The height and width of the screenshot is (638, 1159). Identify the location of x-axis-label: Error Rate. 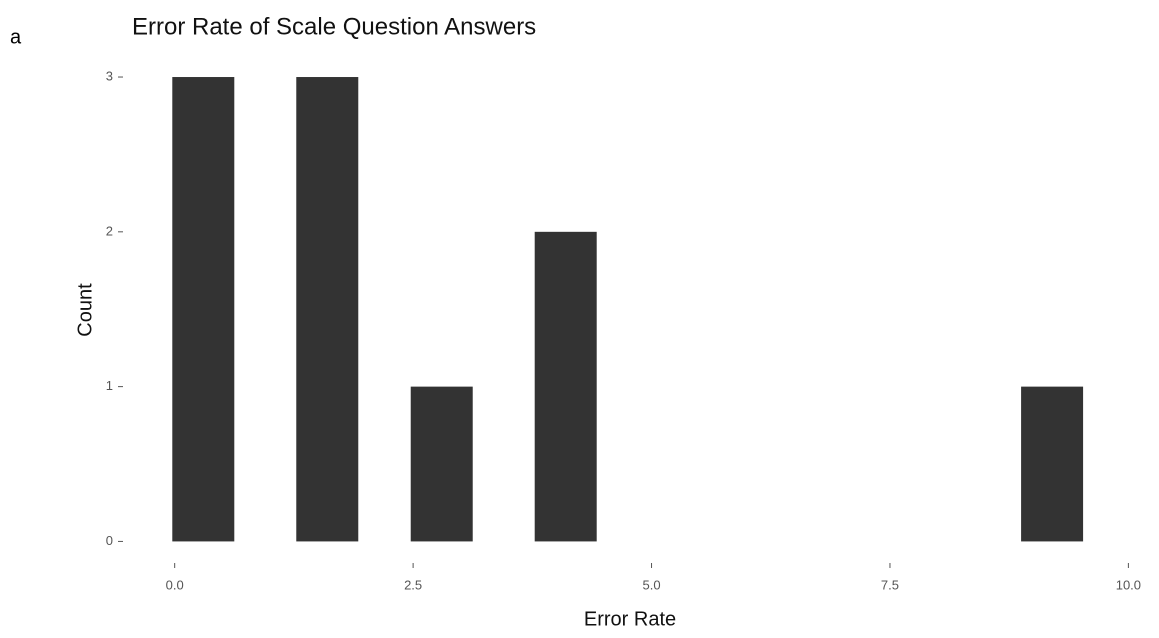
(630, 619).